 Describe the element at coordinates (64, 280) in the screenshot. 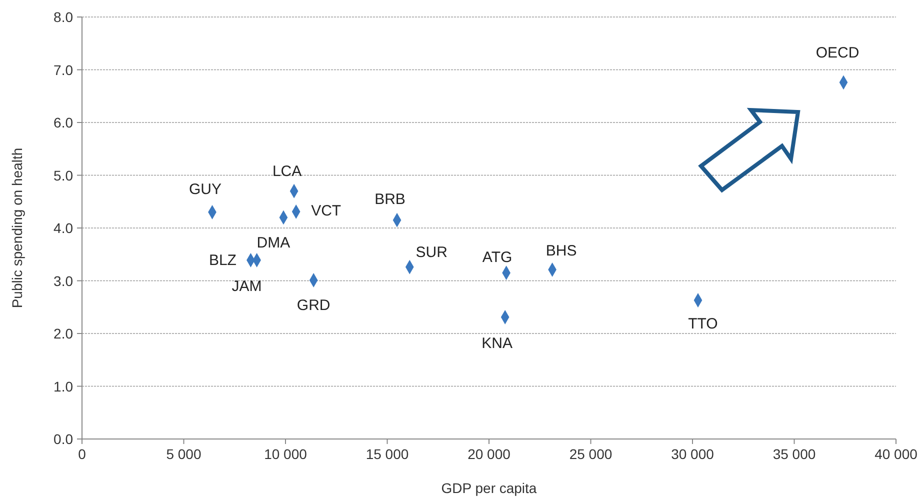

I see `y-tick-label: 3.0` at that location.